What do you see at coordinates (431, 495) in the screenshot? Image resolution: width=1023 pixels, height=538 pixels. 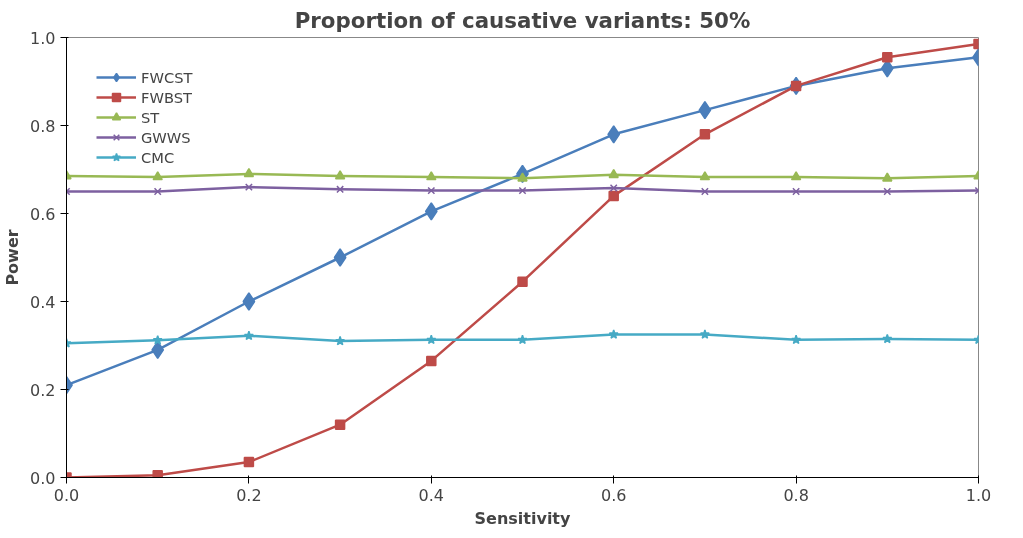 I see `x-tick-label: 0.4` at bounding box center [431, 495].